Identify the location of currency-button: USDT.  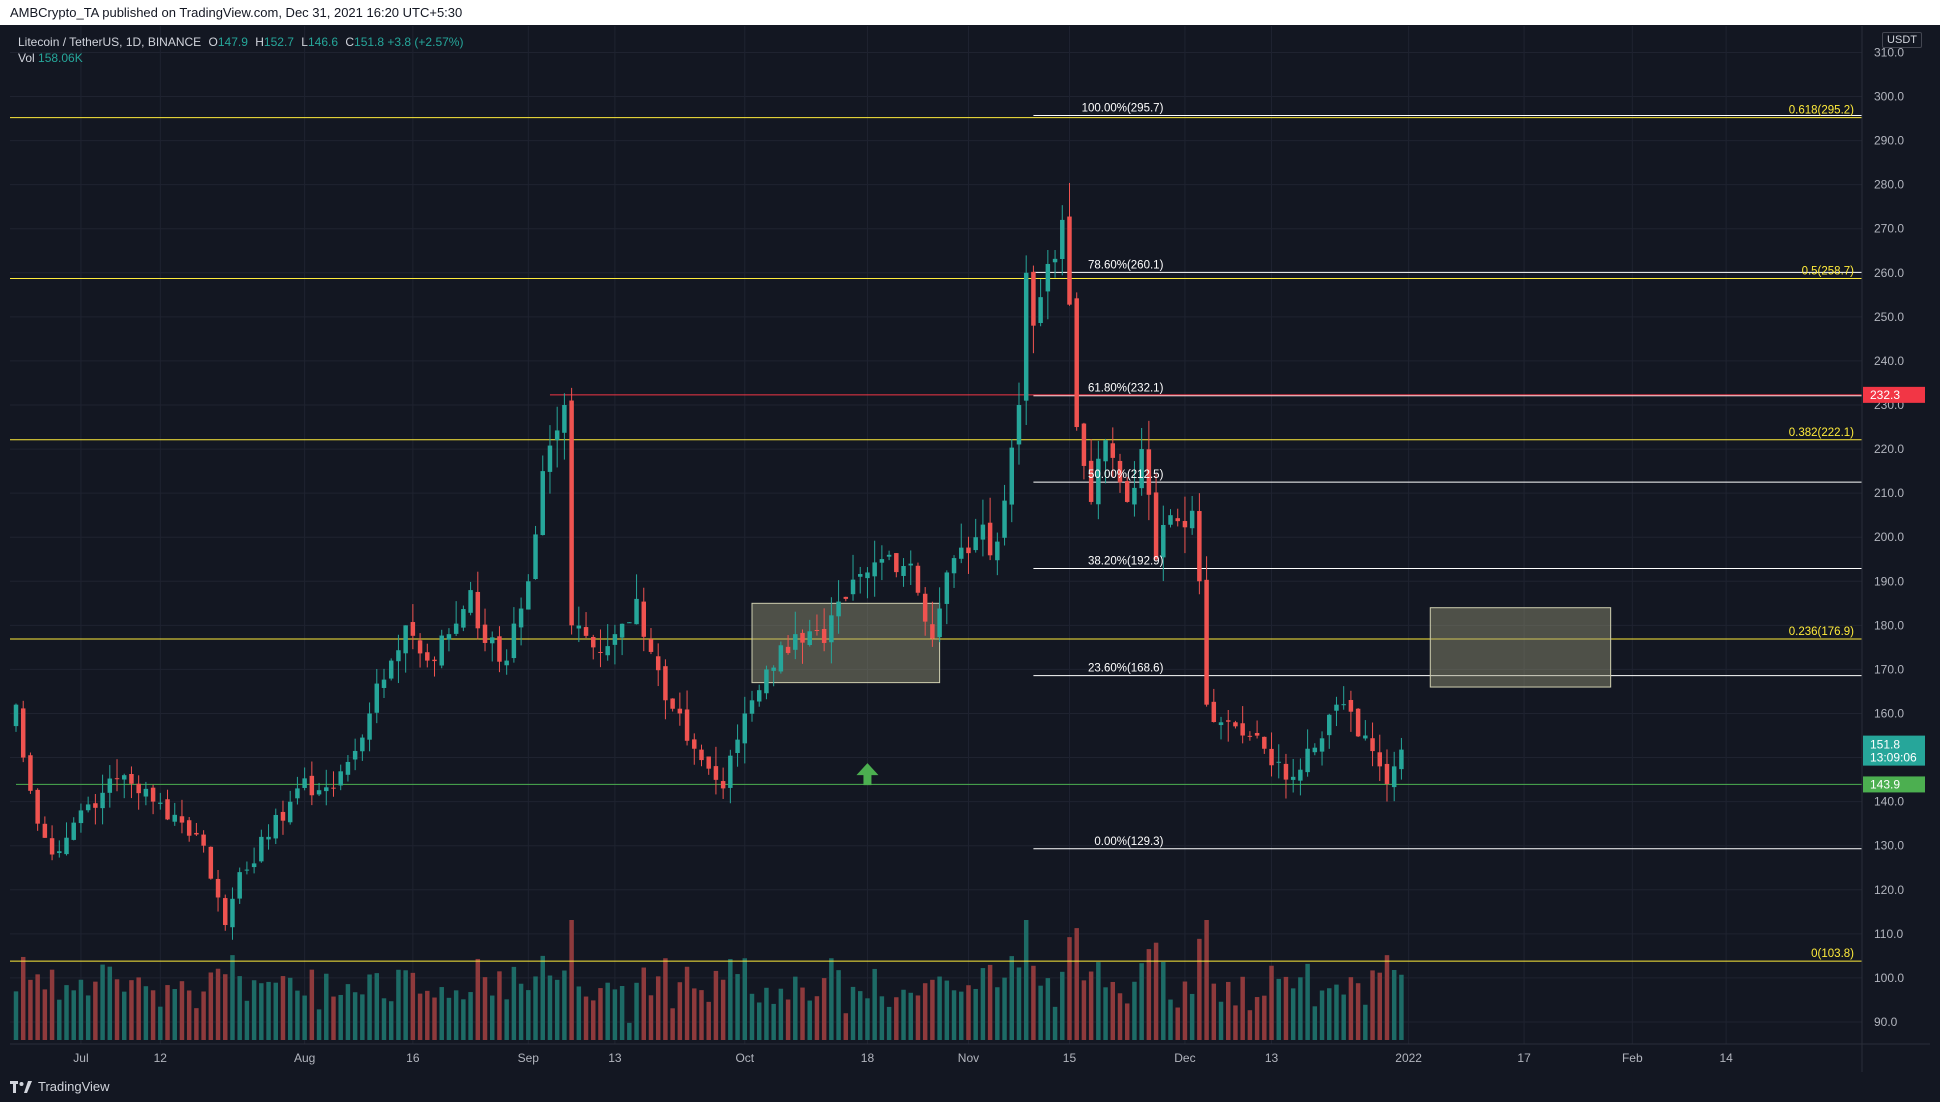
(1902, 40).